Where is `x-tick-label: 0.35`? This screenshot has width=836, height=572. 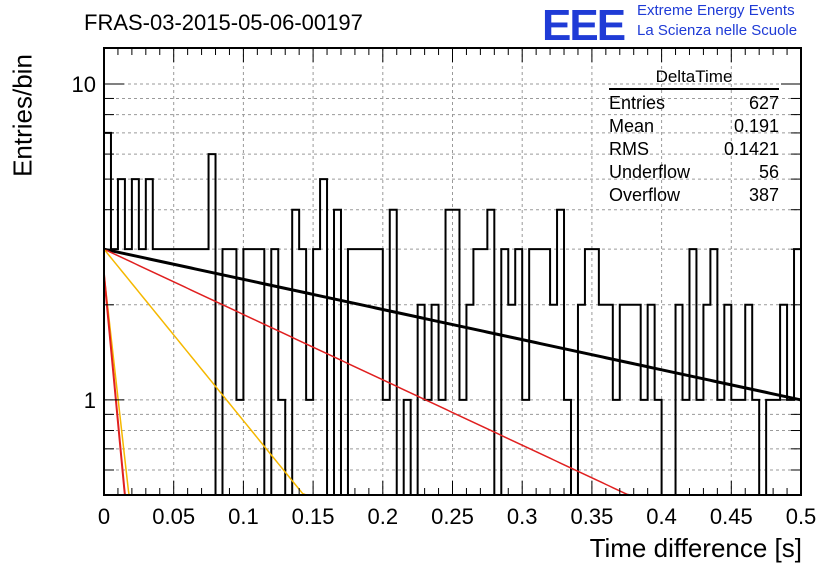
x-tick-label: 0.35 is located at coordinates (591, 516).